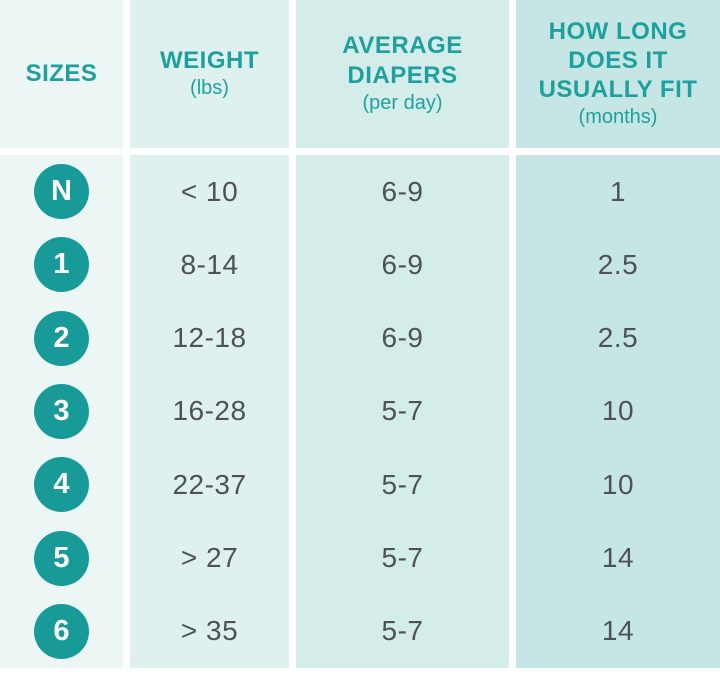 The width and height of the screenshot is (720, 676). I want to click on cell-fit: 1, so click(618, 192).